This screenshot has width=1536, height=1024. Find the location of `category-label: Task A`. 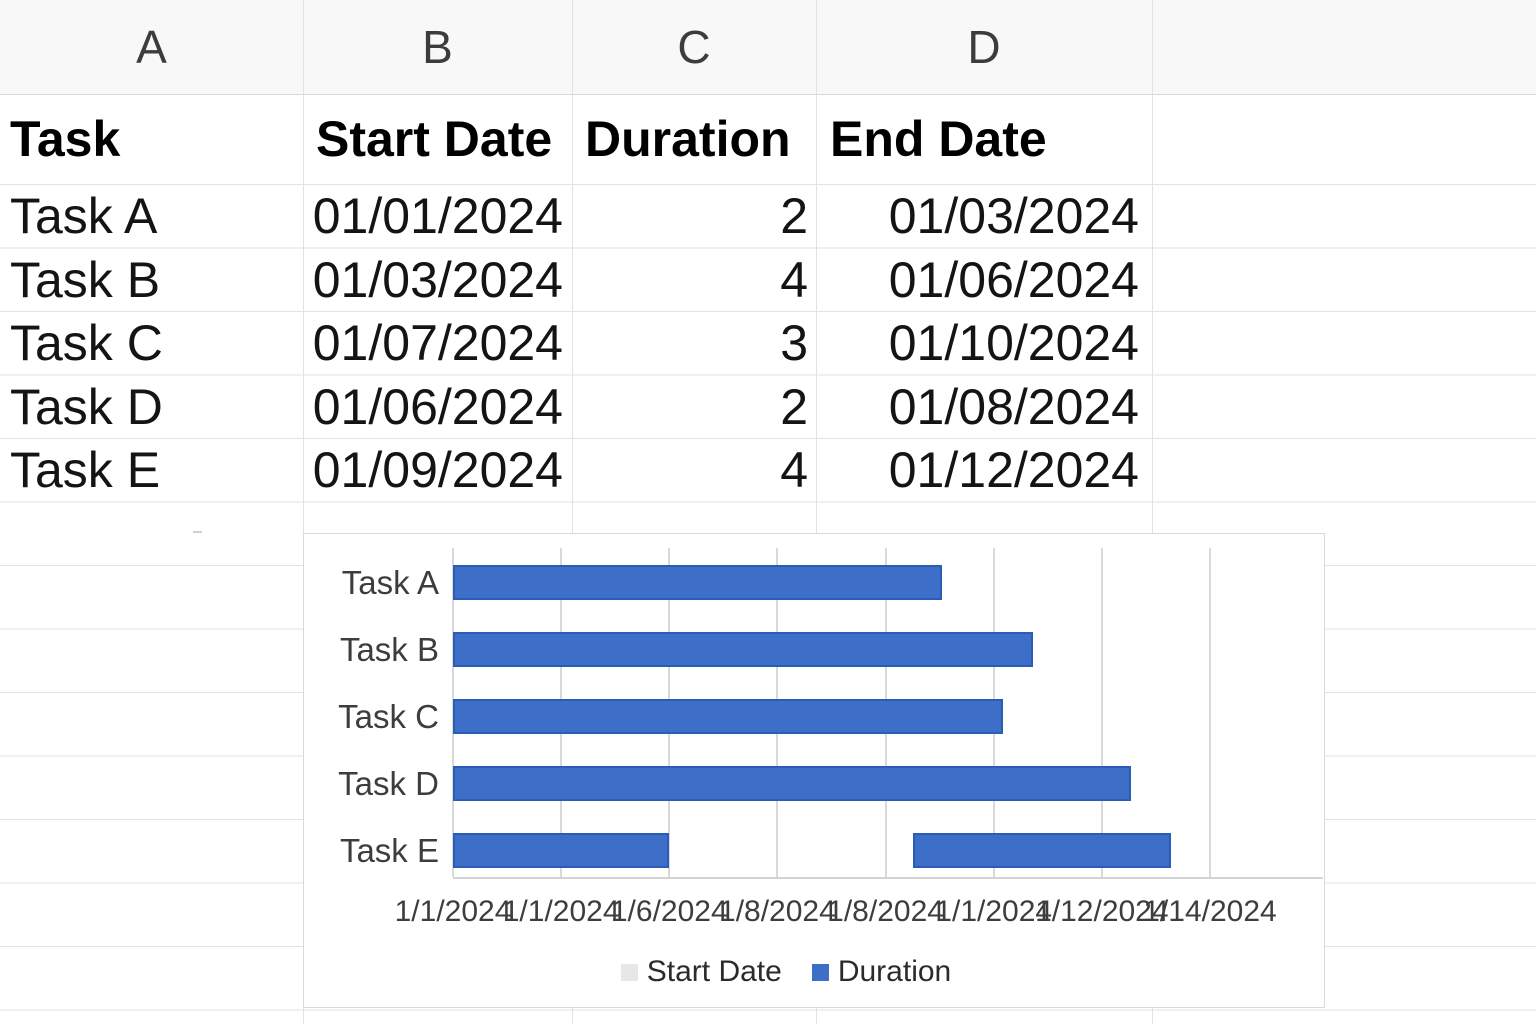

category-label: Task A is located at coordinates (390, 582).